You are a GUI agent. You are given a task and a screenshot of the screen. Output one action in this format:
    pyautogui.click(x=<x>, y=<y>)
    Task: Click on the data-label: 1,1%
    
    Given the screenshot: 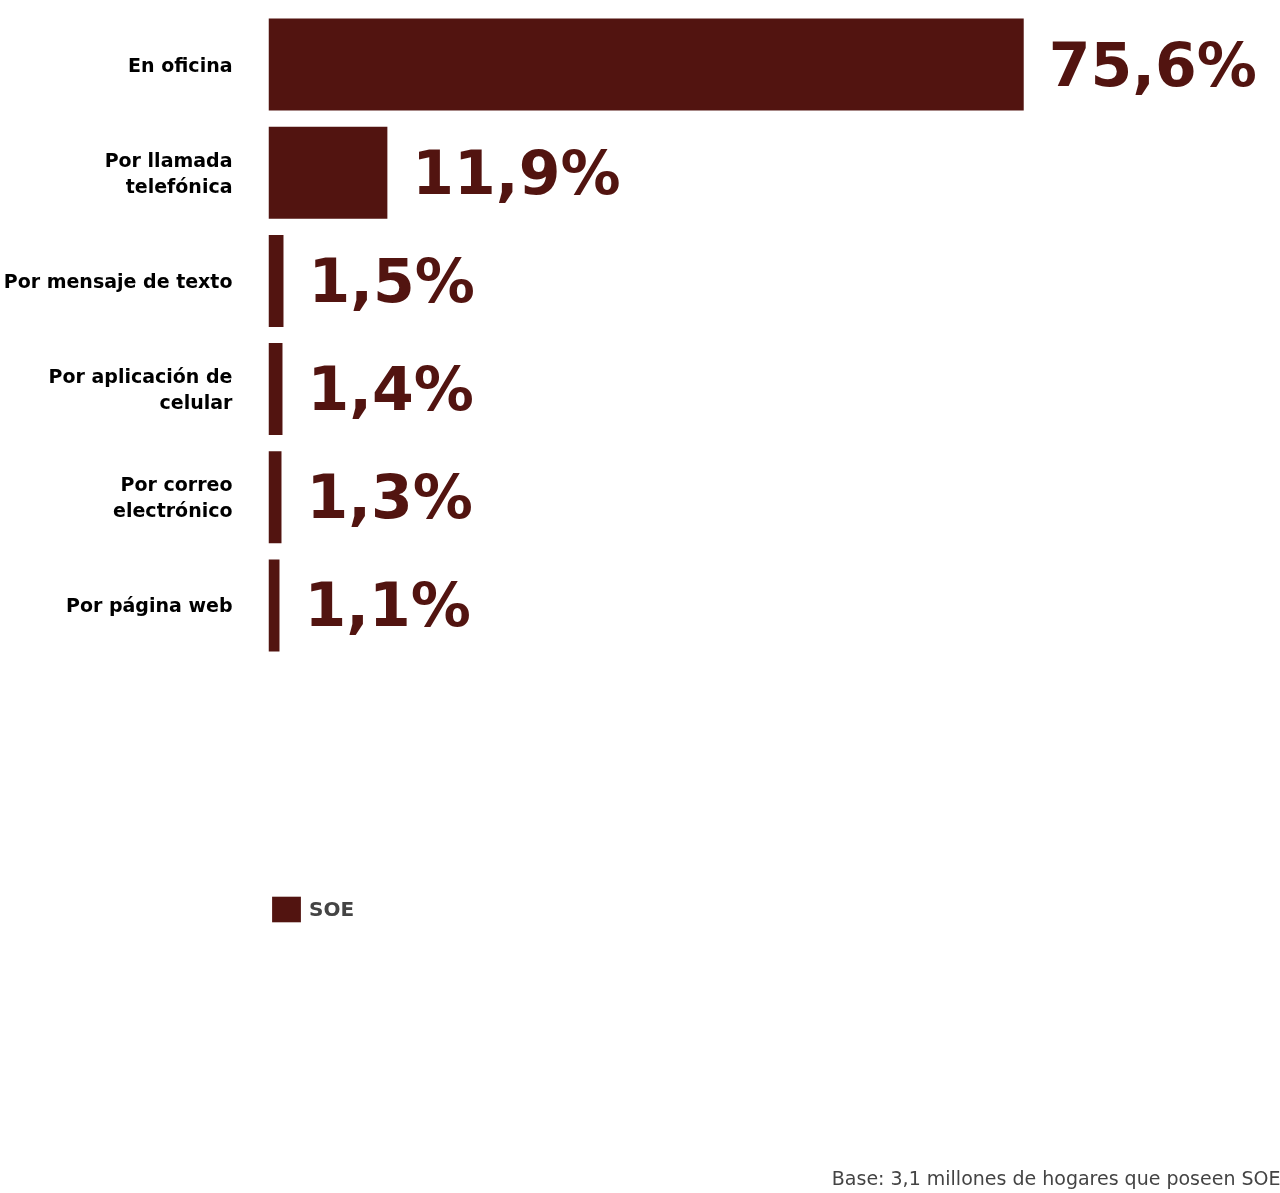 What is the action you would take?
    pyautogui.click(x=387, y=605)
    